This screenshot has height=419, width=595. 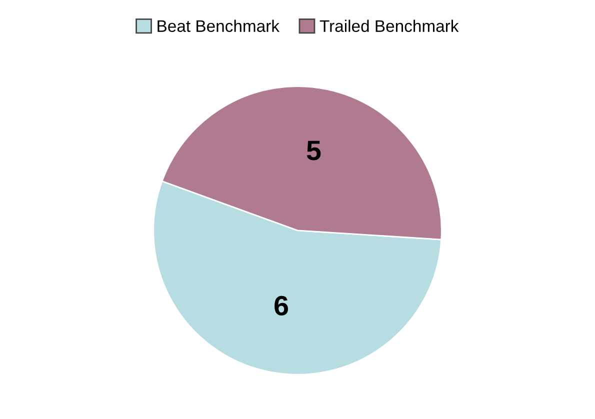 I want to click on data-label: 6, so click(x=281, y=306).